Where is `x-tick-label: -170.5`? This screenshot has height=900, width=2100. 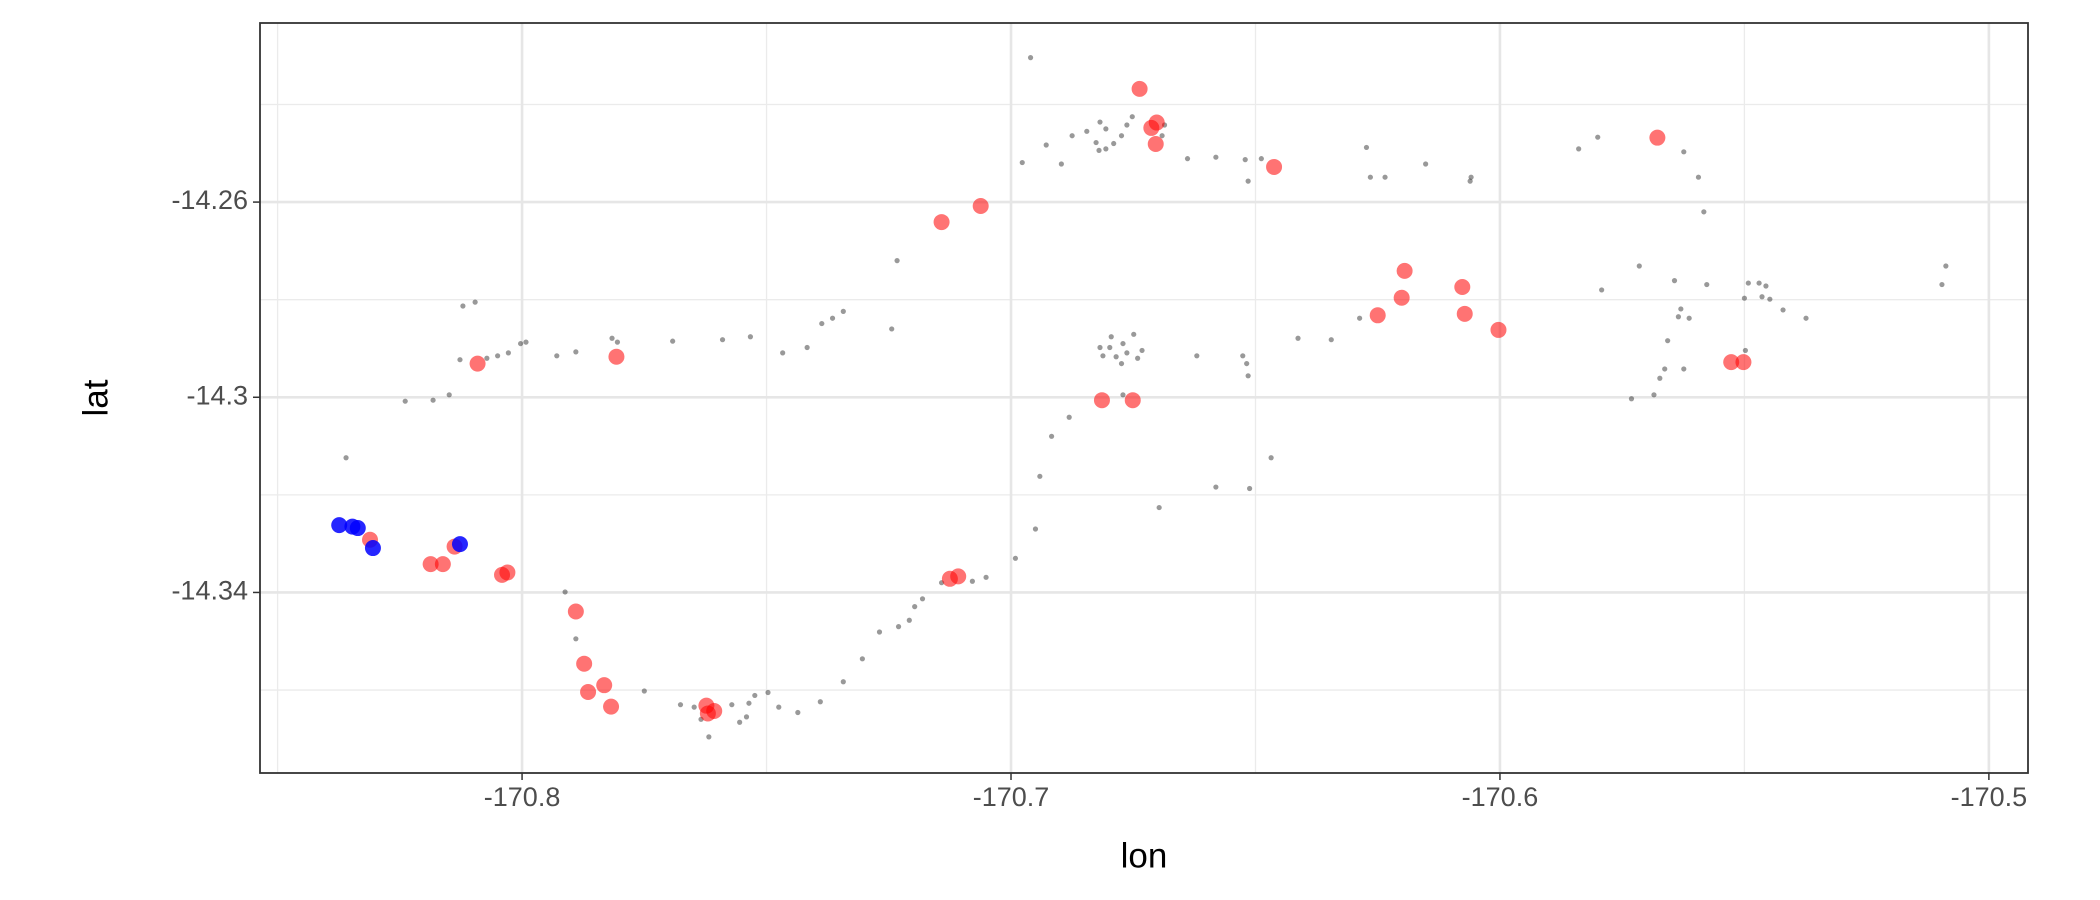 x-tick-label: -170.5 is located at coordinates (1989, 797).